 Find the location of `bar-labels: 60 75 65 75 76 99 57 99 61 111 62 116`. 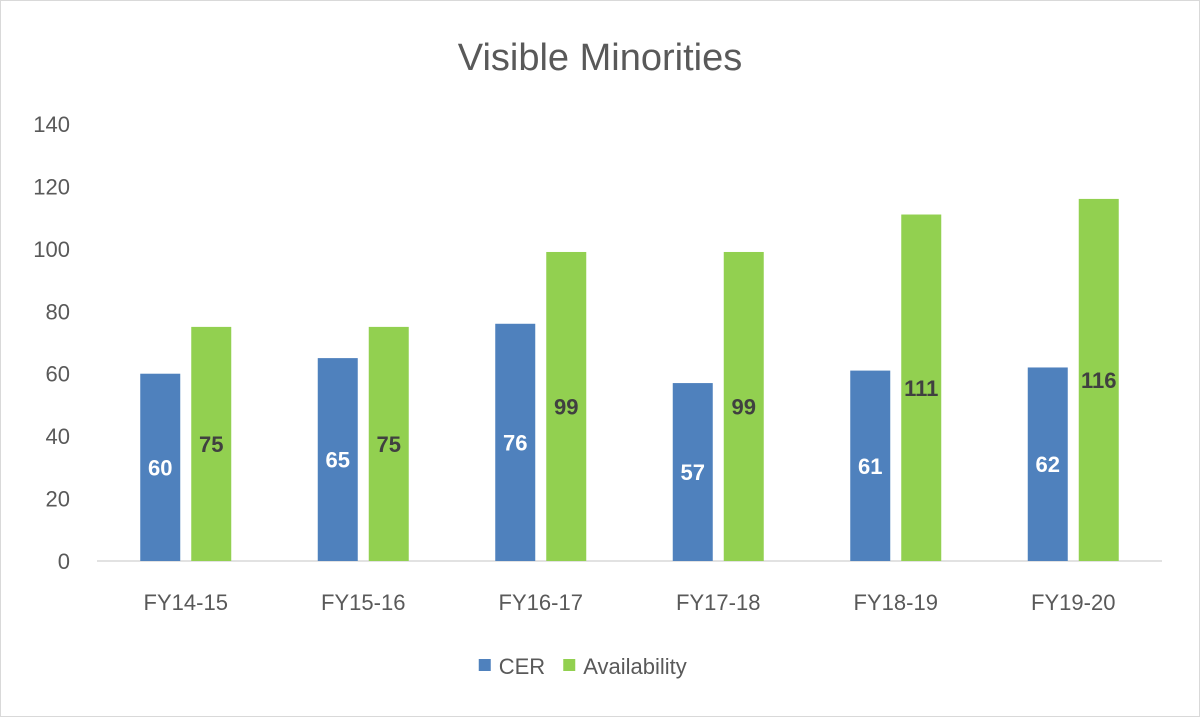

bar-labels: 60 75 65 75 76 99 57 99 61 111 62 116 is located at coordinates (632, 426).